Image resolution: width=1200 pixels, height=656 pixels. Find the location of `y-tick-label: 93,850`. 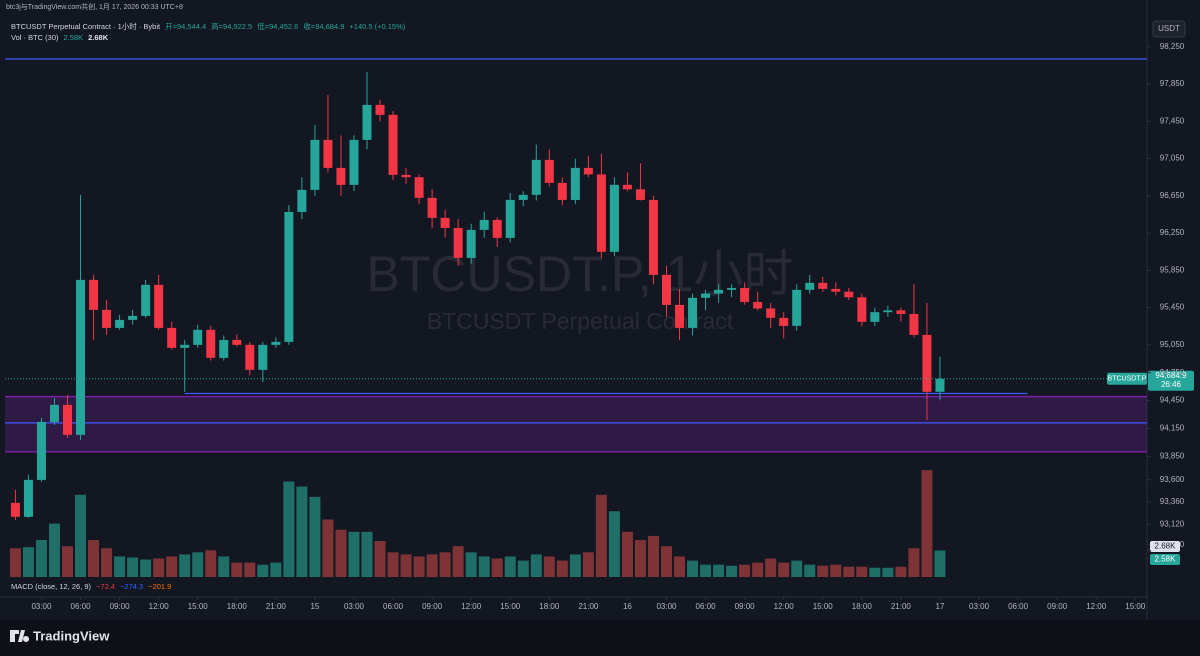

y-tick-label: 93,850 is located at coordinates (1172, 456).